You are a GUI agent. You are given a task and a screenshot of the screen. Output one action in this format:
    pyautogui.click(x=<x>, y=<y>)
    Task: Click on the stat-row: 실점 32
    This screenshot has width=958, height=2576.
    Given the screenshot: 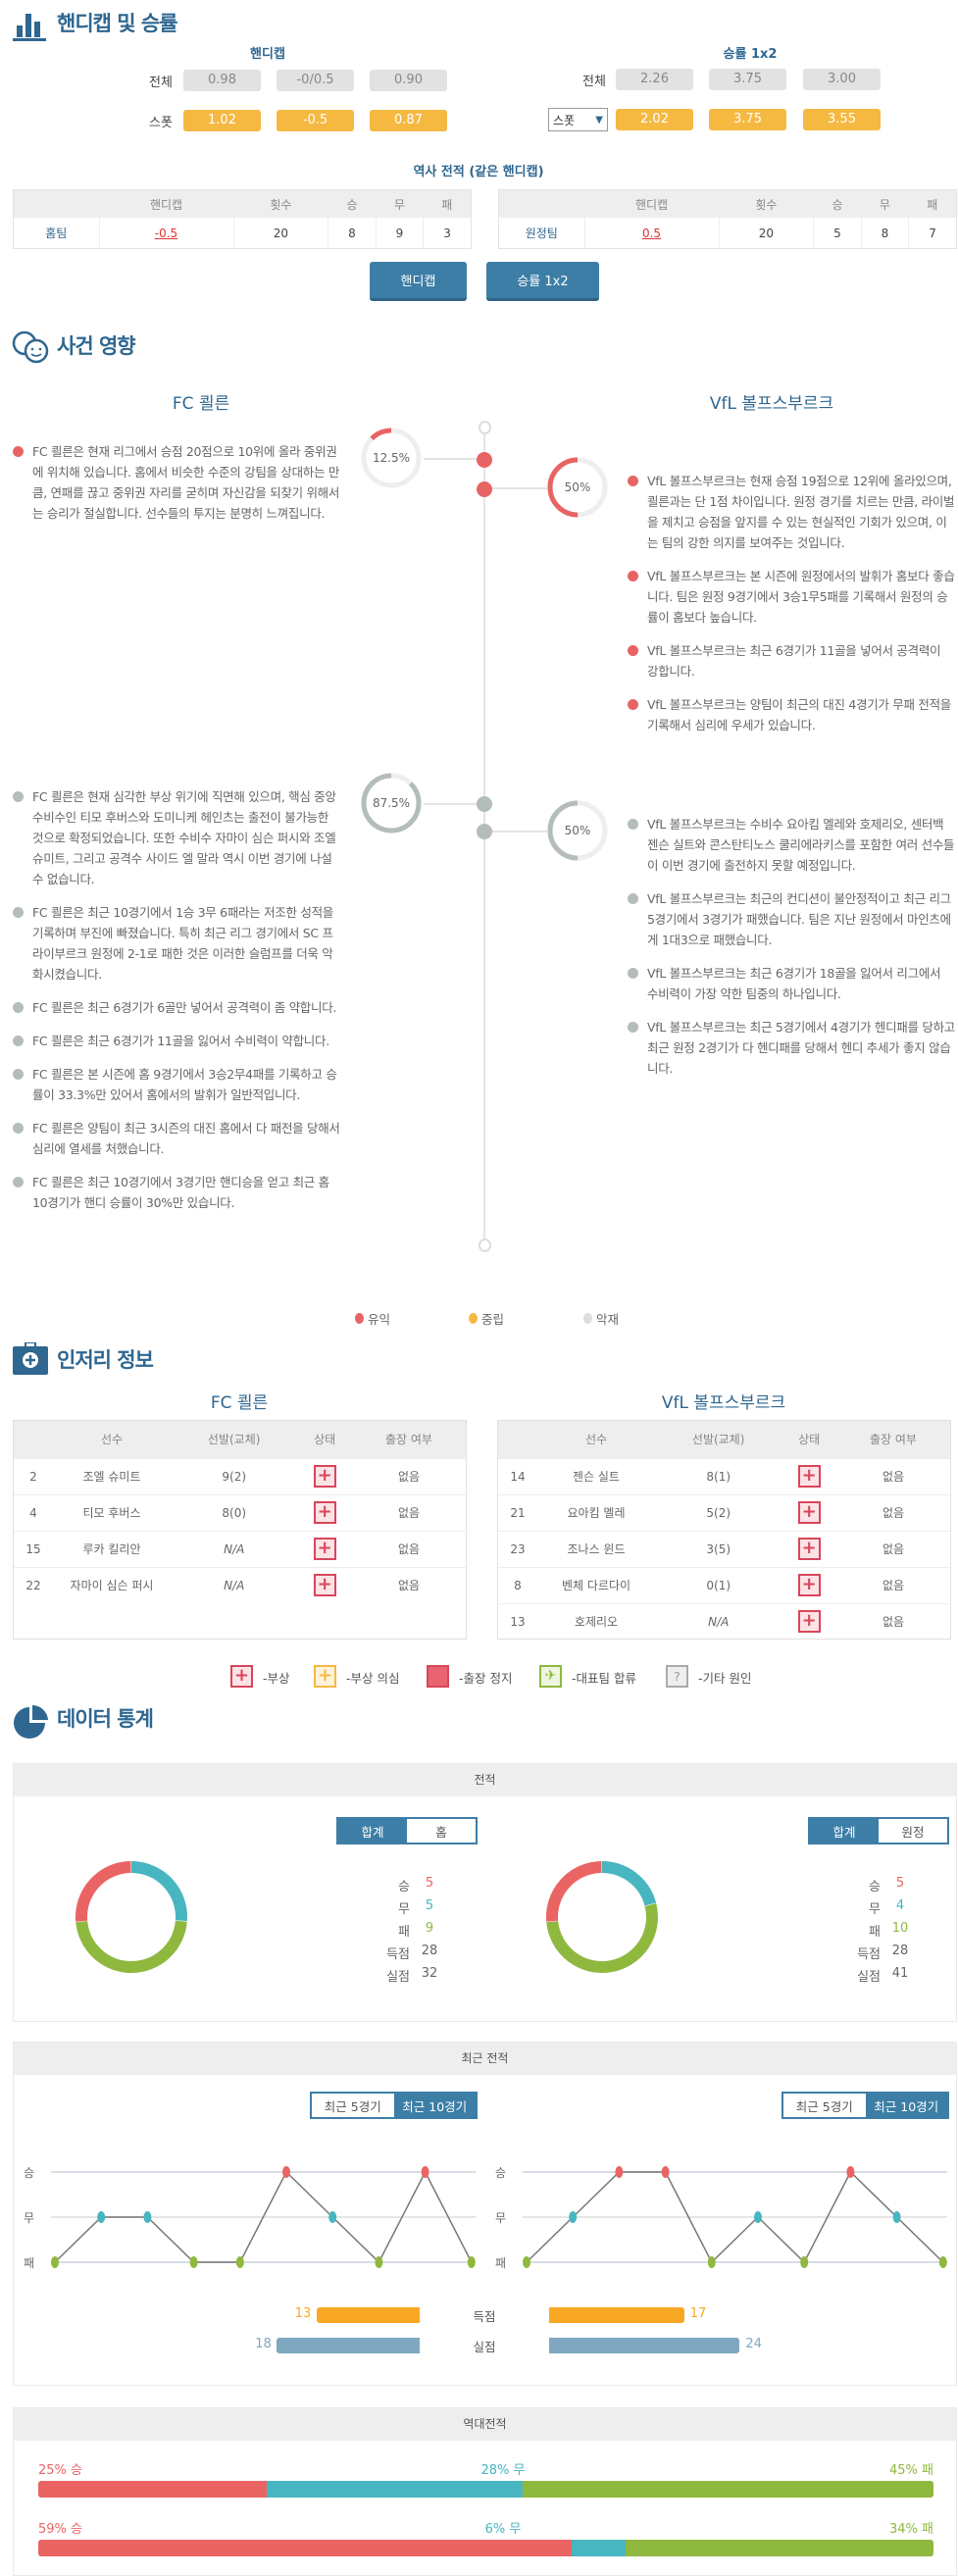 What is the action you would take?
    pyautogui.click(x=410, y=1976)
    